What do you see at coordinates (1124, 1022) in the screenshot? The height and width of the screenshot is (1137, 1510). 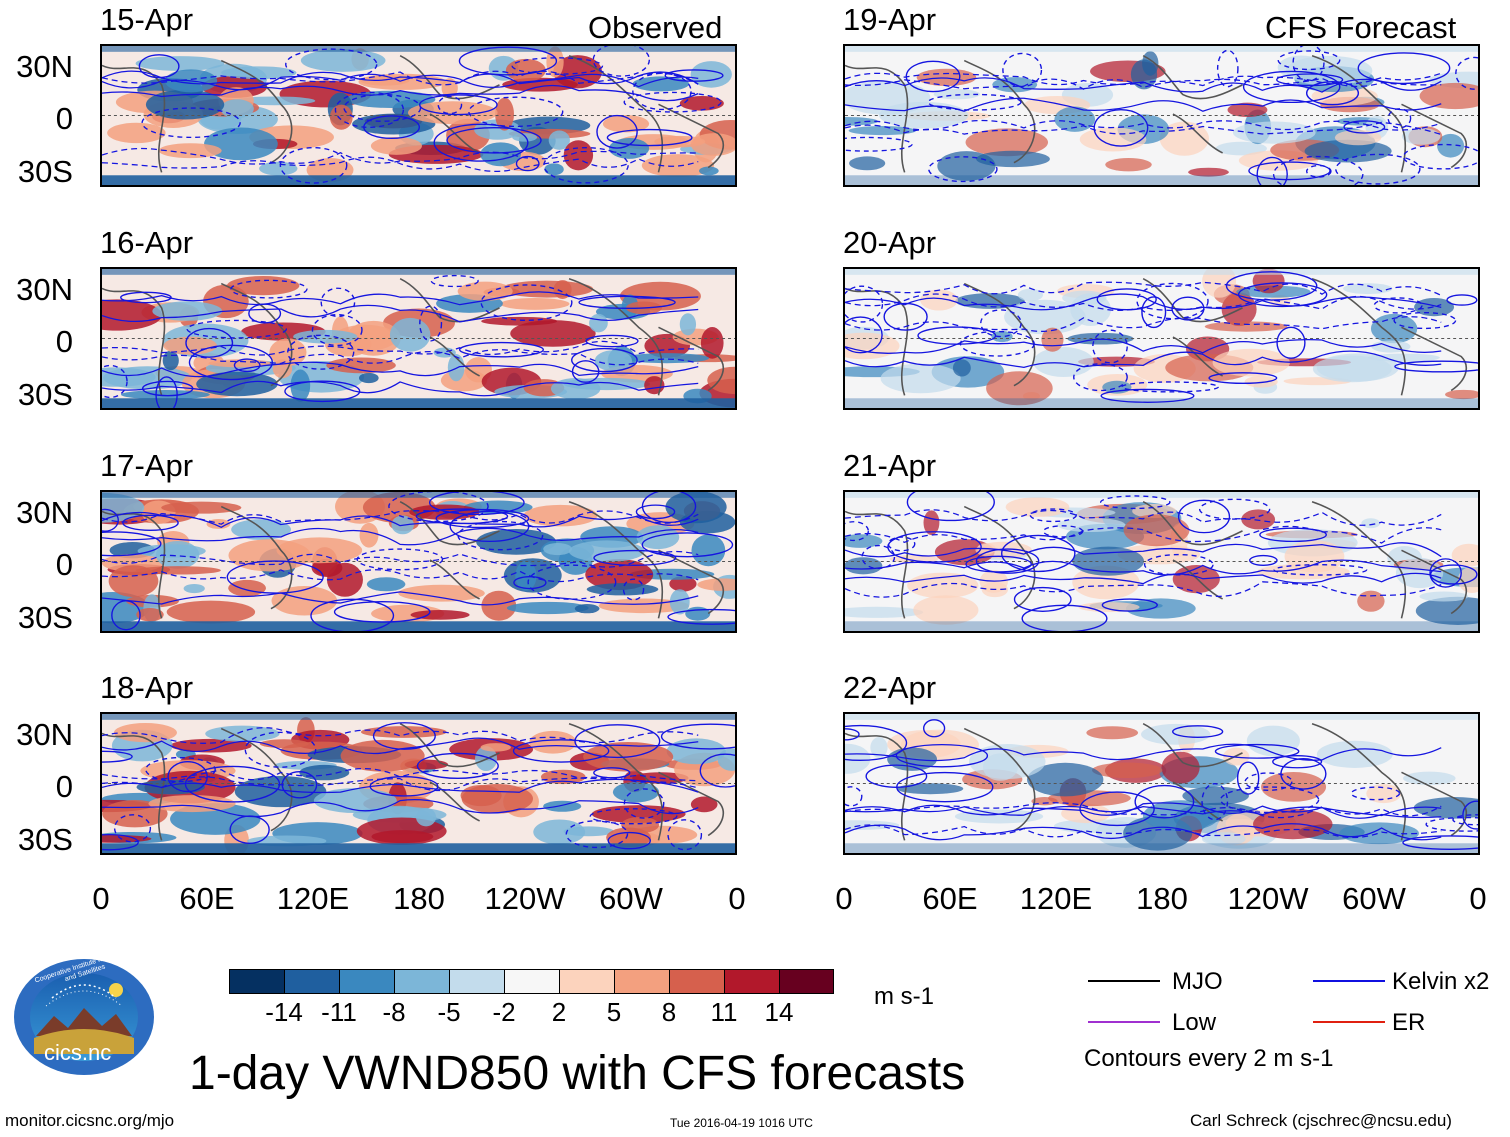 I see `legend-line-low` at bounding box center [1124, 1022].